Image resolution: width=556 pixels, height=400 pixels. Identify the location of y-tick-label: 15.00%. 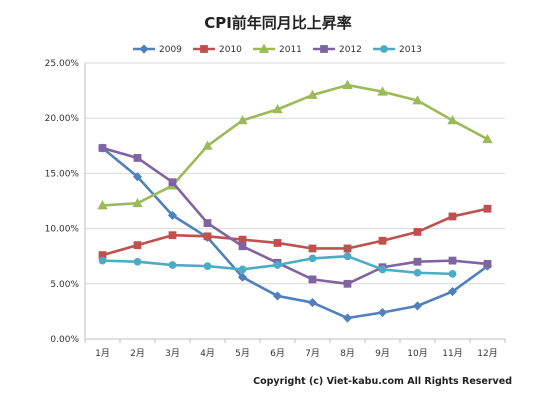
(62, 174).